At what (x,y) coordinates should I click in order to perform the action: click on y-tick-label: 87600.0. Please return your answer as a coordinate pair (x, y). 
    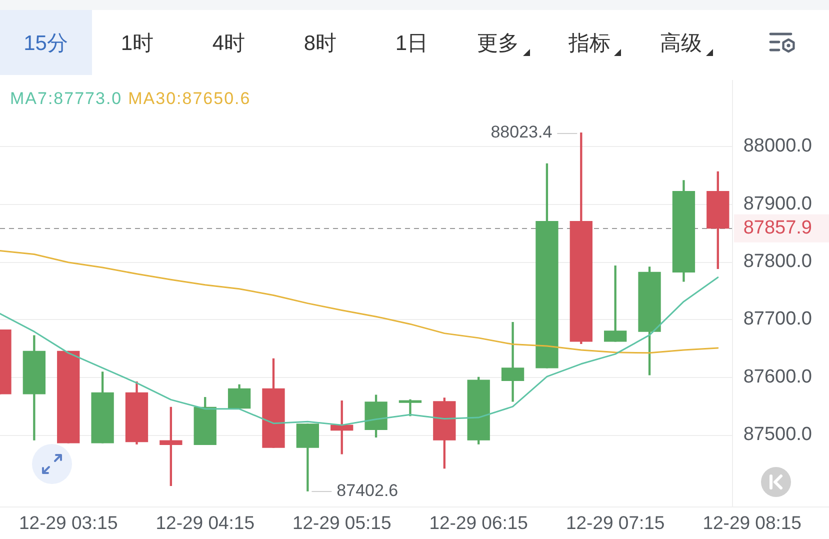
    Looking at the image, I should click on (777, 377).